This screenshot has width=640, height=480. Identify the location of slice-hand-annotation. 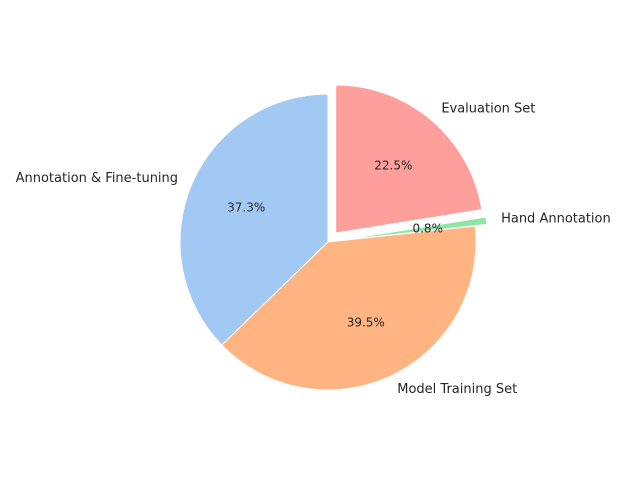
(413, 228).